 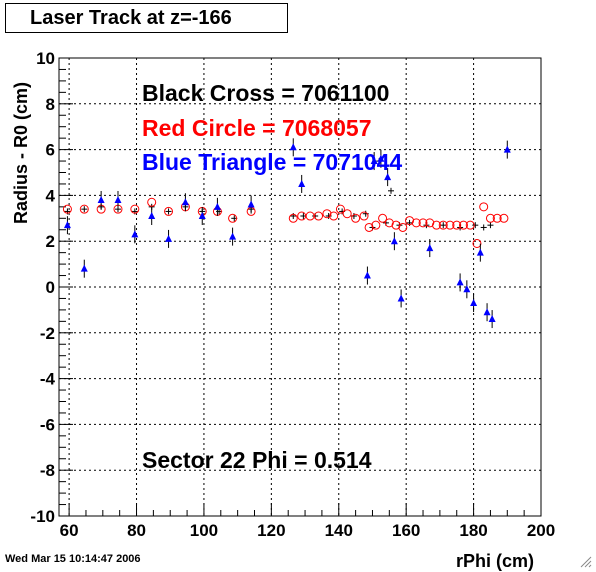 I want to click on x-axis-label: rPhi (cm), so click(x=495, y=561).